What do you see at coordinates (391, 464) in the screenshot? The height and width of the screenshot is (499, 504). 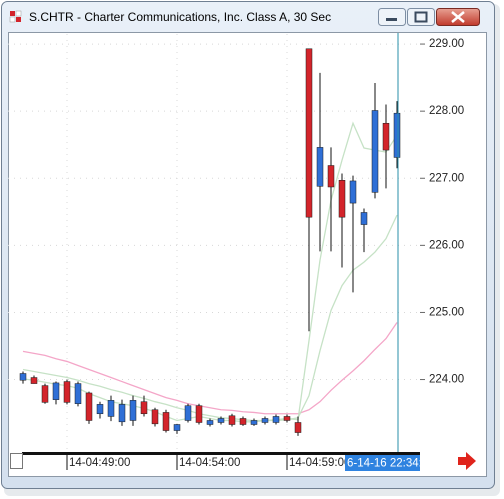 I see `cursor-label: 6-14-16 22:34:00` at bounding box center [391, 464].